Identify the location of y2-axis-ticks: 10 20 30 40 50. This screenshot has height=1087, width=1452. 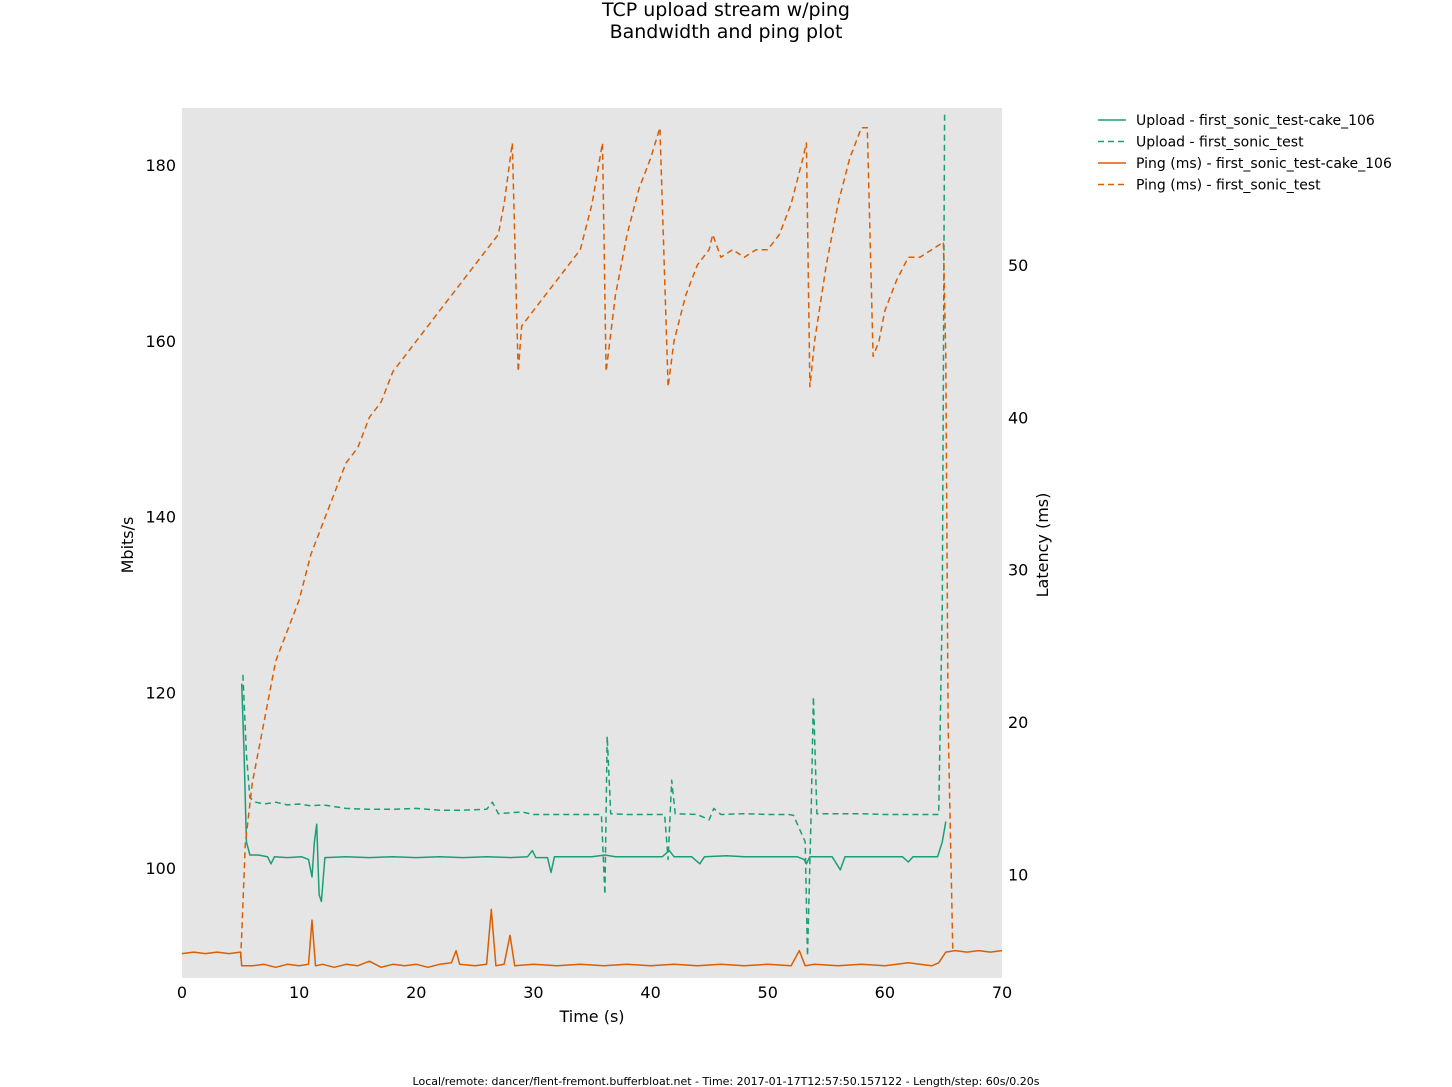
(1018, 570).